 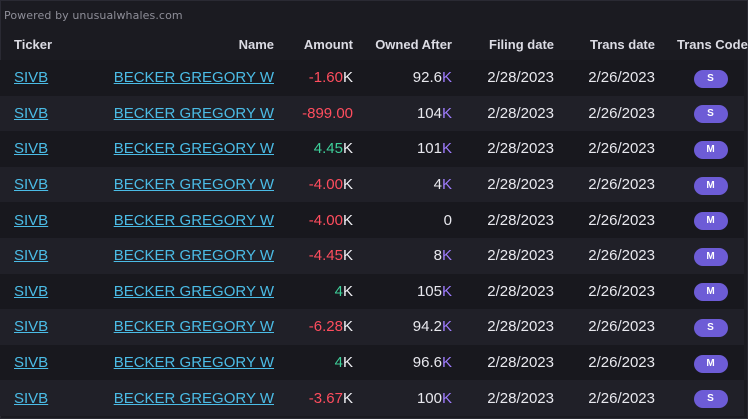 I want to click on owned-after-cell: 105K, so click(x=402, y=292).